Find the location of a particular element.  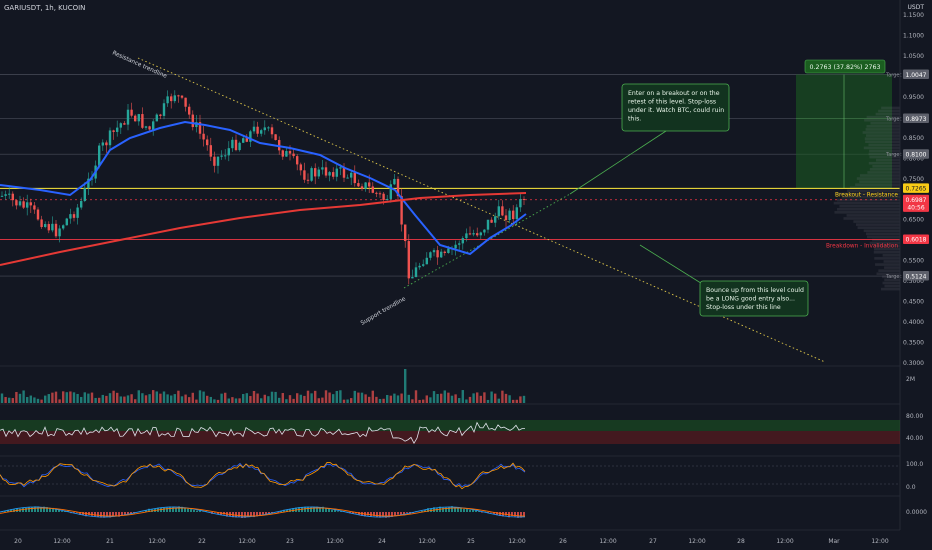

bounce-note-pointer is located at coordinates (672, 265).